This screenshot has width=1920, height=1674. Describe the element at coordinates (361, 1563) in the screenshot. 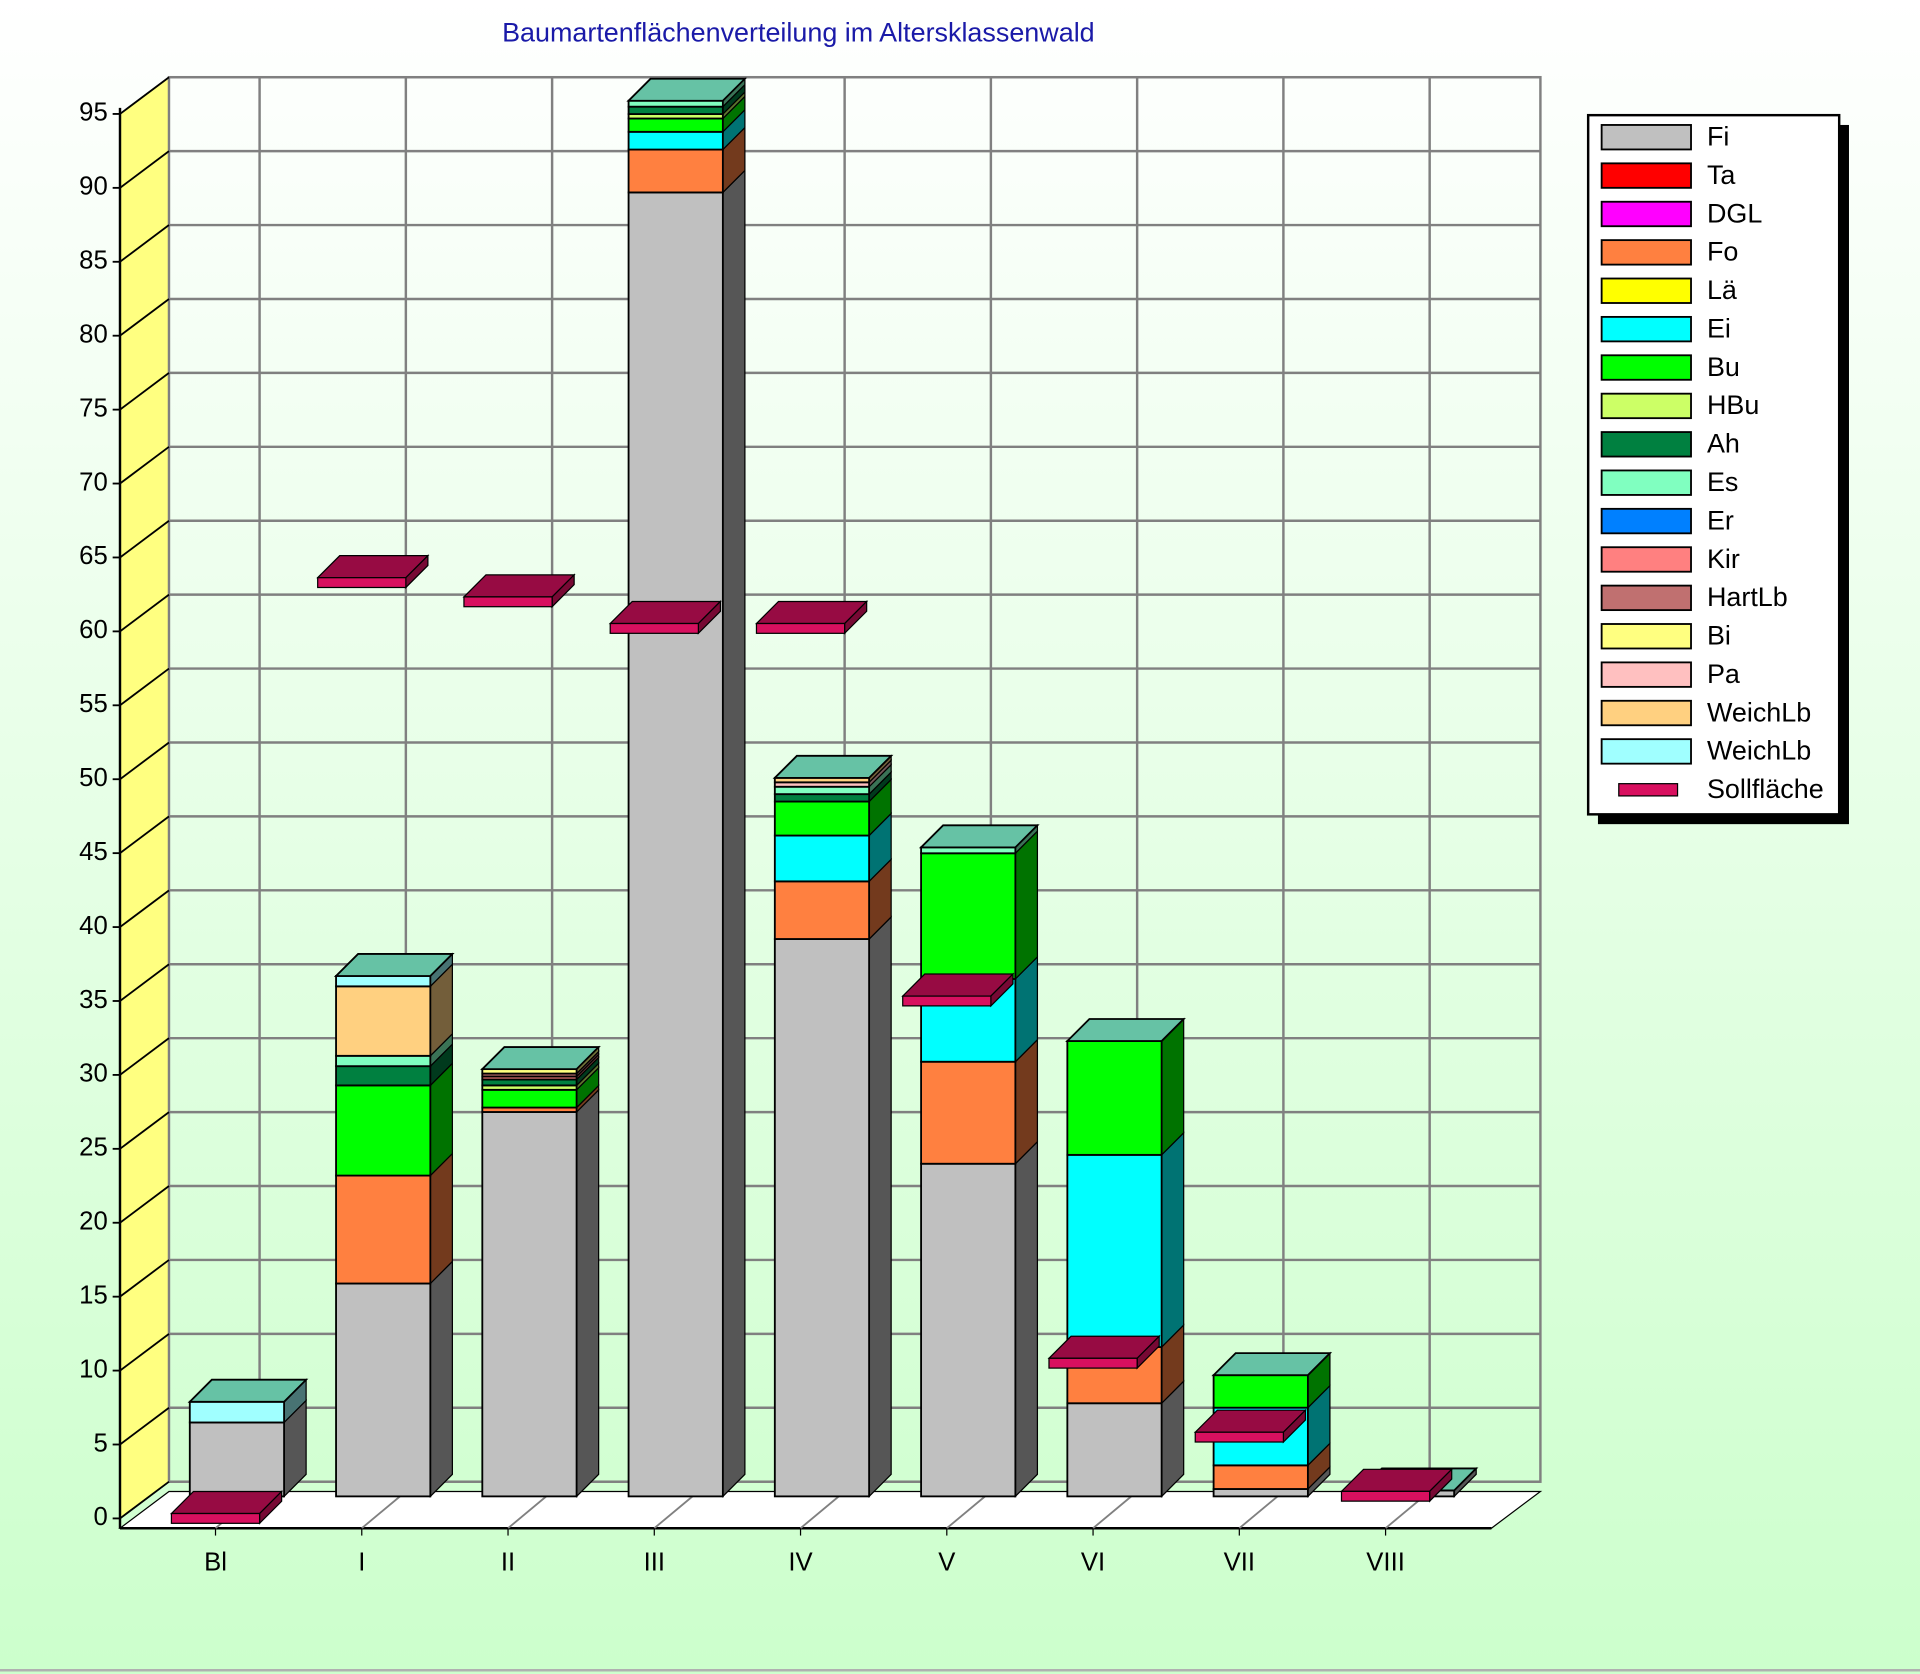

I see `x-tick-label: I` at that location.